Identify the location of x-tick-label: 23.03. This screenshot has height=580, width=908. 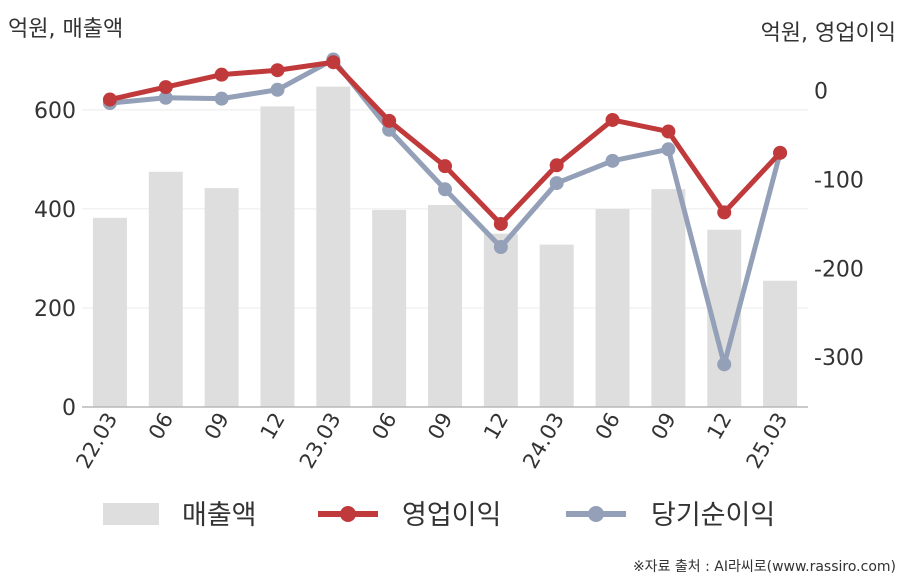
(320, 441).